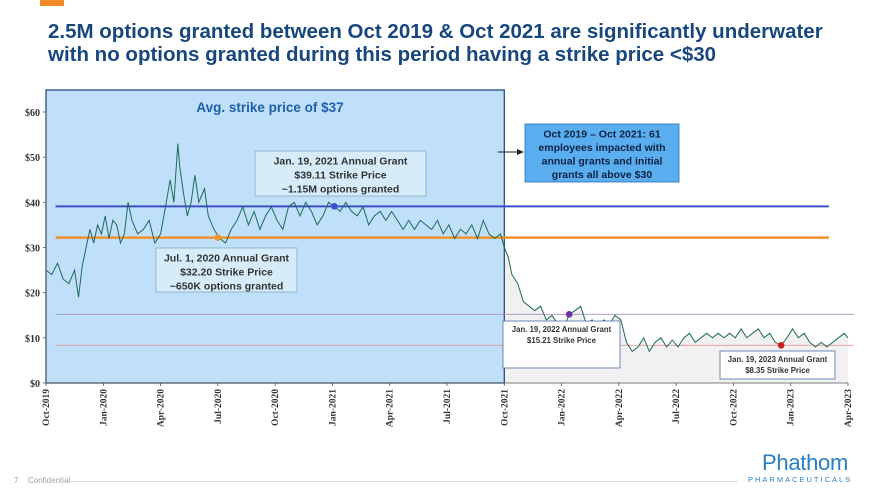 This screenshot has height=495, width=880. I want to click on x-tick-label: Apr-2021, so click(391, 408).